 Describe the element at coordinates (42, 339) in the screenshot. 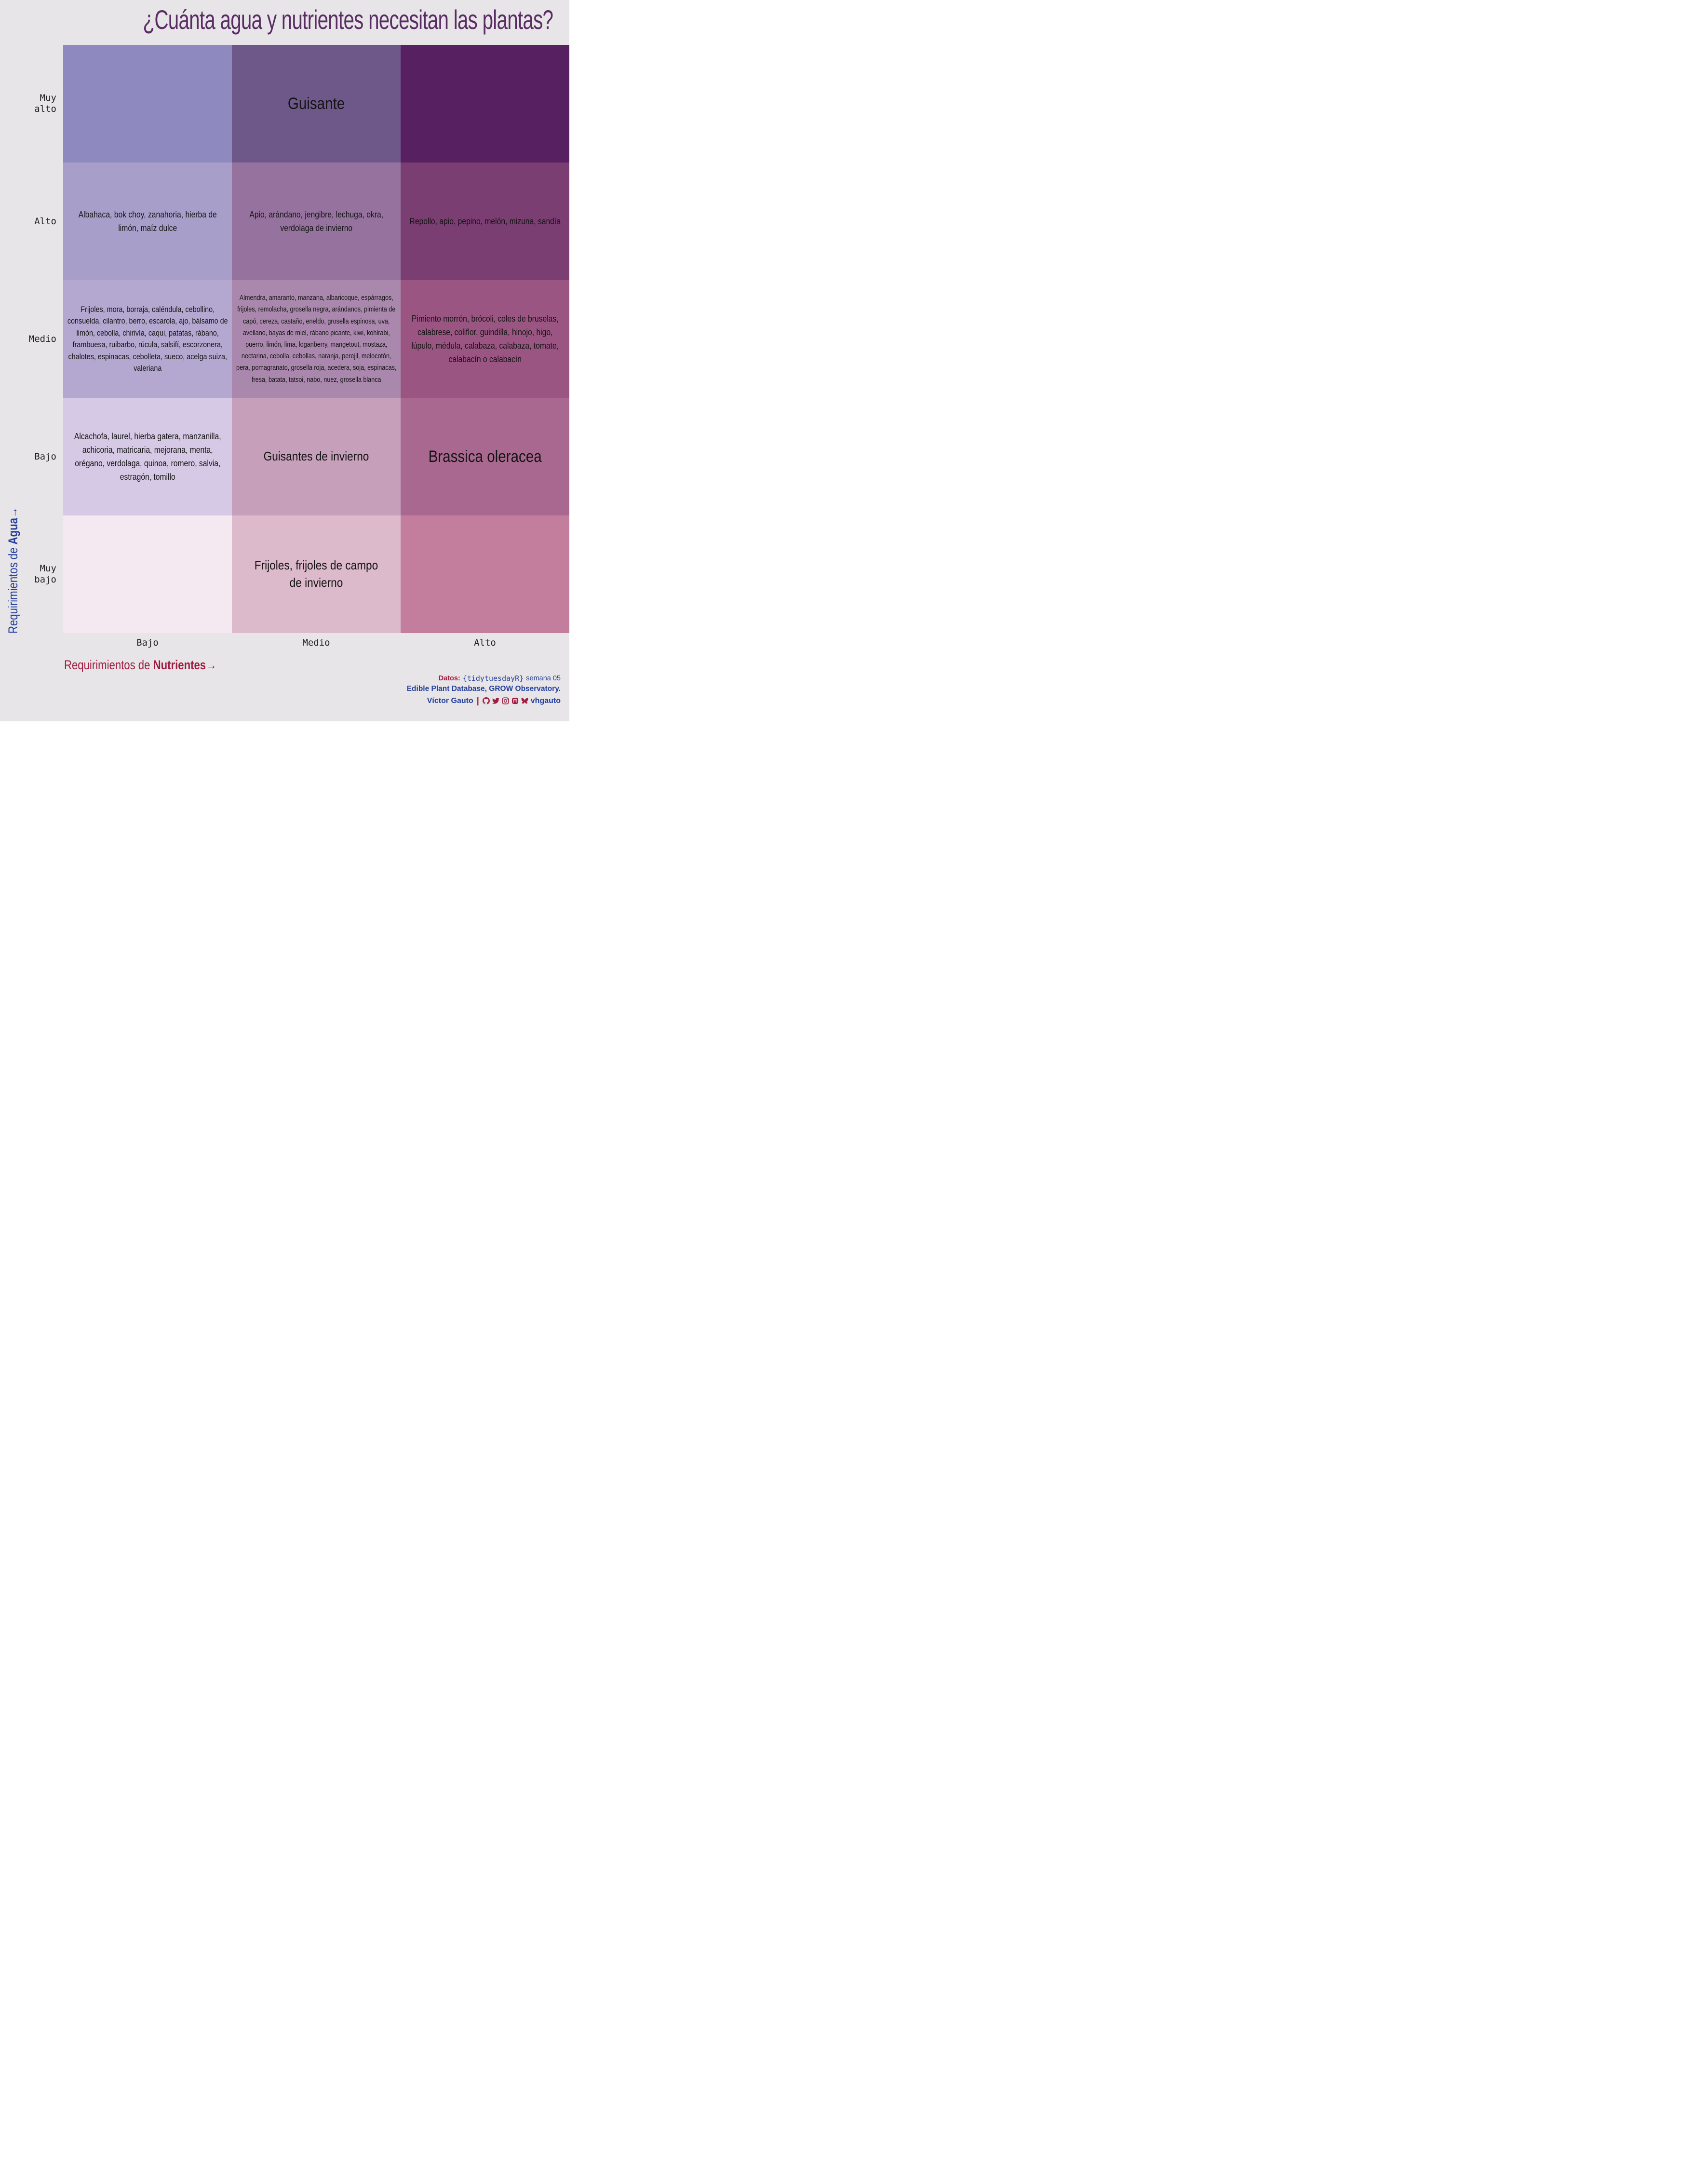

I see `y-tick-label: Medio` at that location.